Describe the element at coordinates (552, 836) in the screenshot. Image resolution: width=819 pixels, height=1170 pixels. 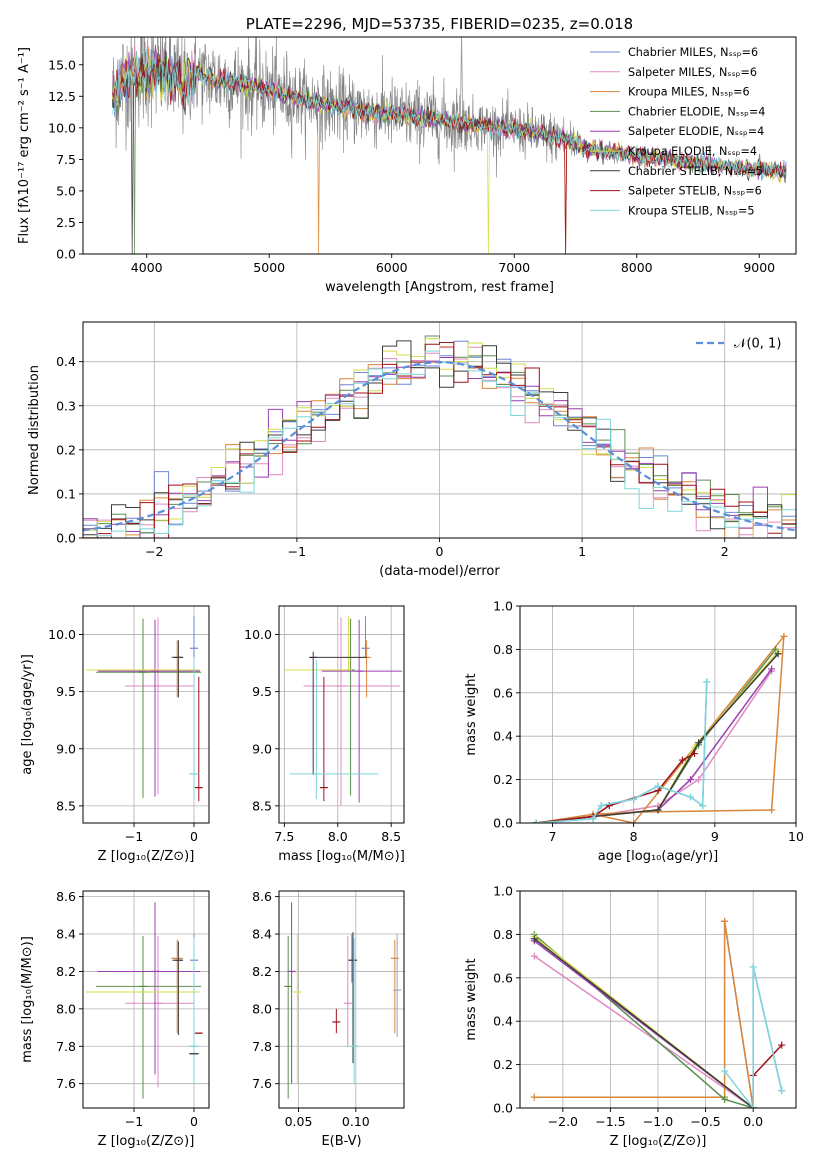
I see `x-tick-label: 7` at that location.